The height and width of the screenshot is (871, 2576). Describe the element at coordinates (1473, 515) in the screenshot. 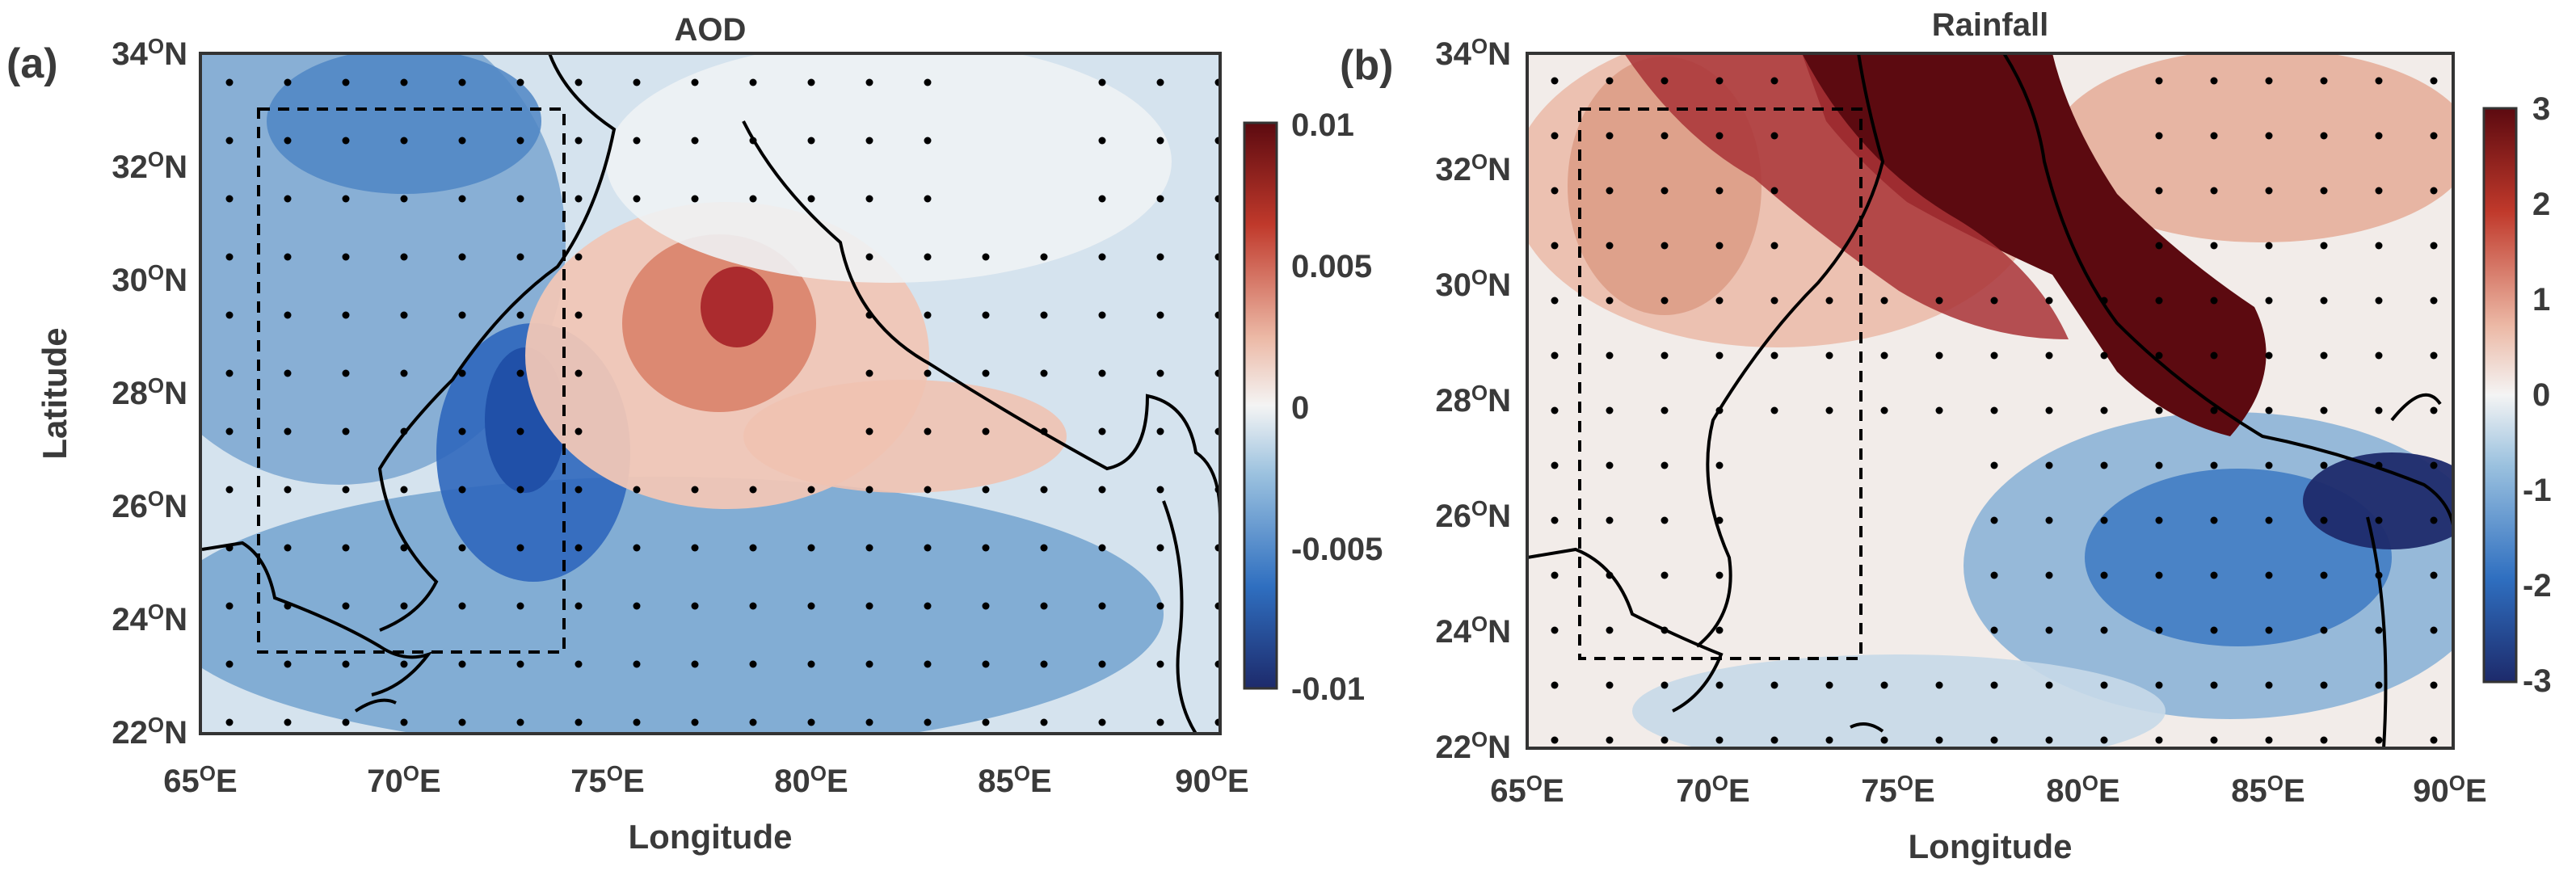

I see `panel-b-lat-tick-label: 26ON` at that location.